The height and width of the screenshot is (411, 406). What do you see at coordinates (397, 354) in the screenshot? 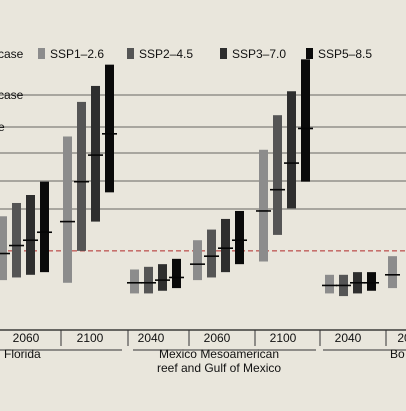
I see `region-label: Bo` at bounding box center [397, 354].